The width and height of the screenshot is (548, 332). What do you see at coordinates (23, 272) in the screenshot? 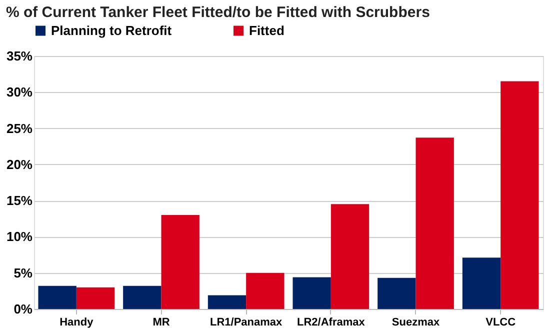
I see `y-tick-label: 5%` at bounding box center [23, 272].